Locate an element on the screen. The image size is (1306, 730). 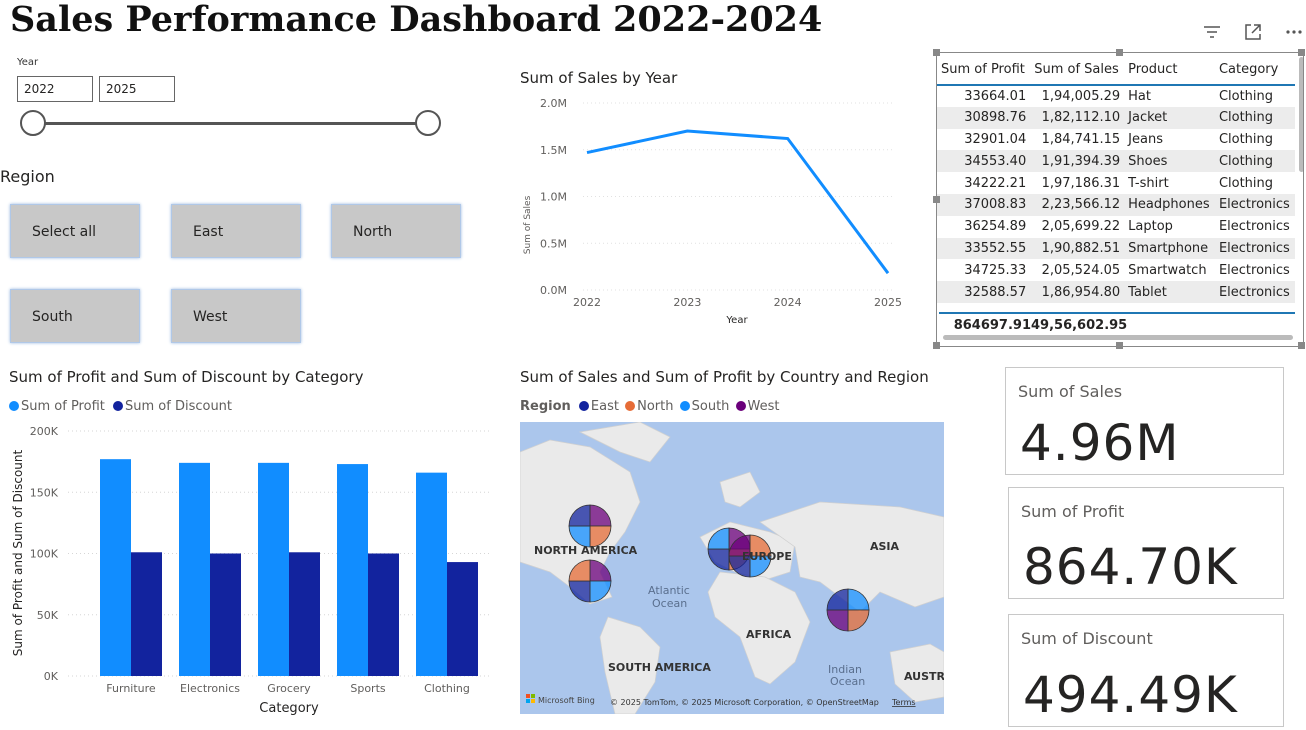
year-end-input: 2025 is located at coordinates (137, 89).